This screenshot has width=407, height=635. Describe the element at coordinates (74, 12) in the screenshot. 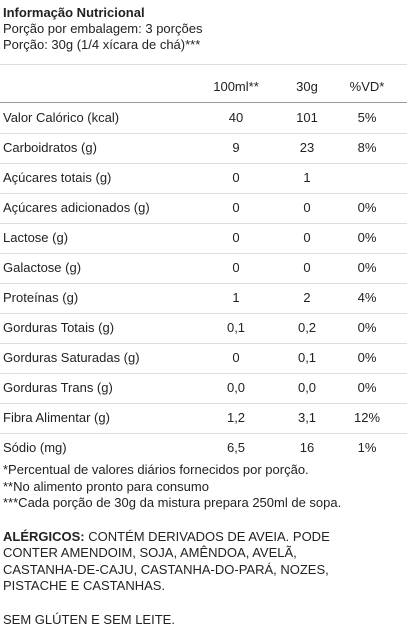

I see `title: Informação Nutricional` at that location.